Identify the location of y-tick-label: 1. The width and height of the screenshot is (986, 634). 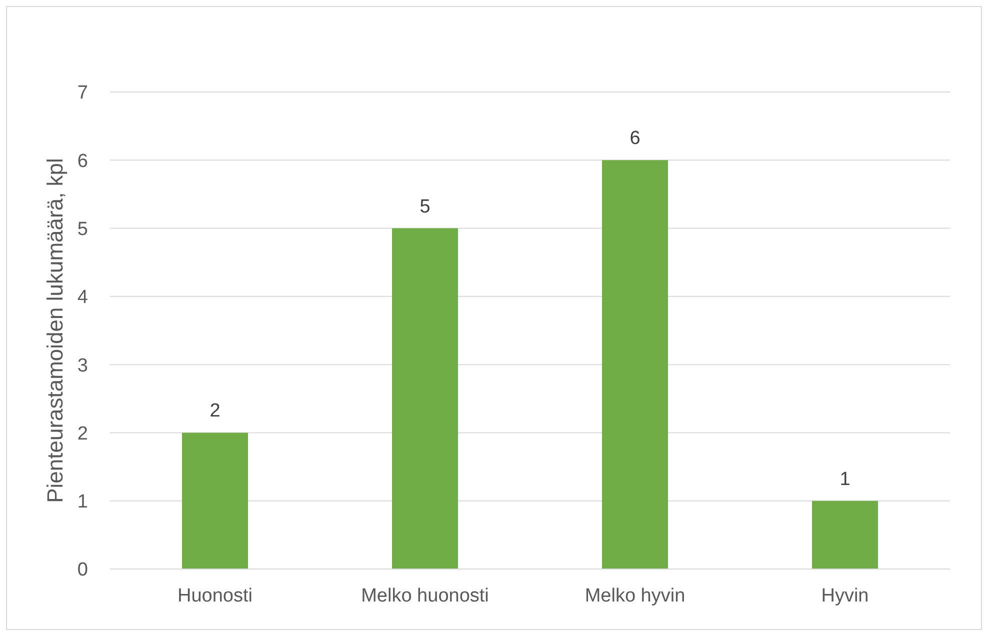
(82, 502).